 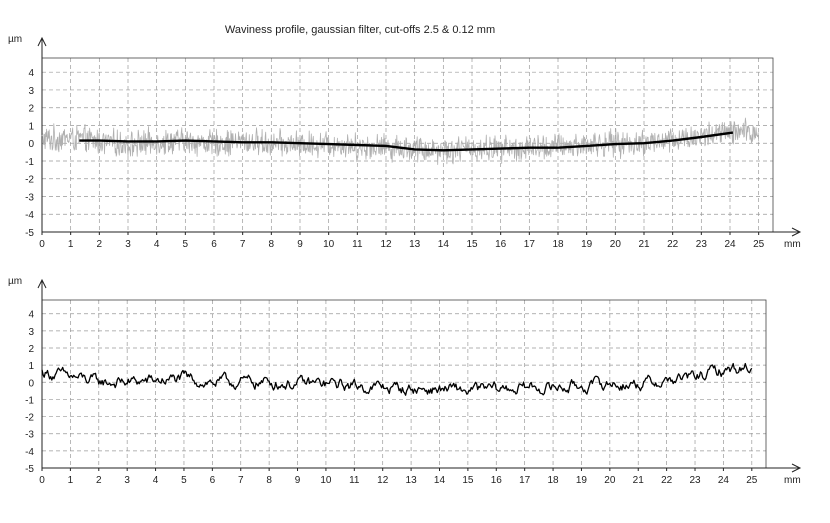 What do you see at coordinates (397, 379) in the screenshot?
I see `series-line-roughness-profile` at bounding box center [397, 379].